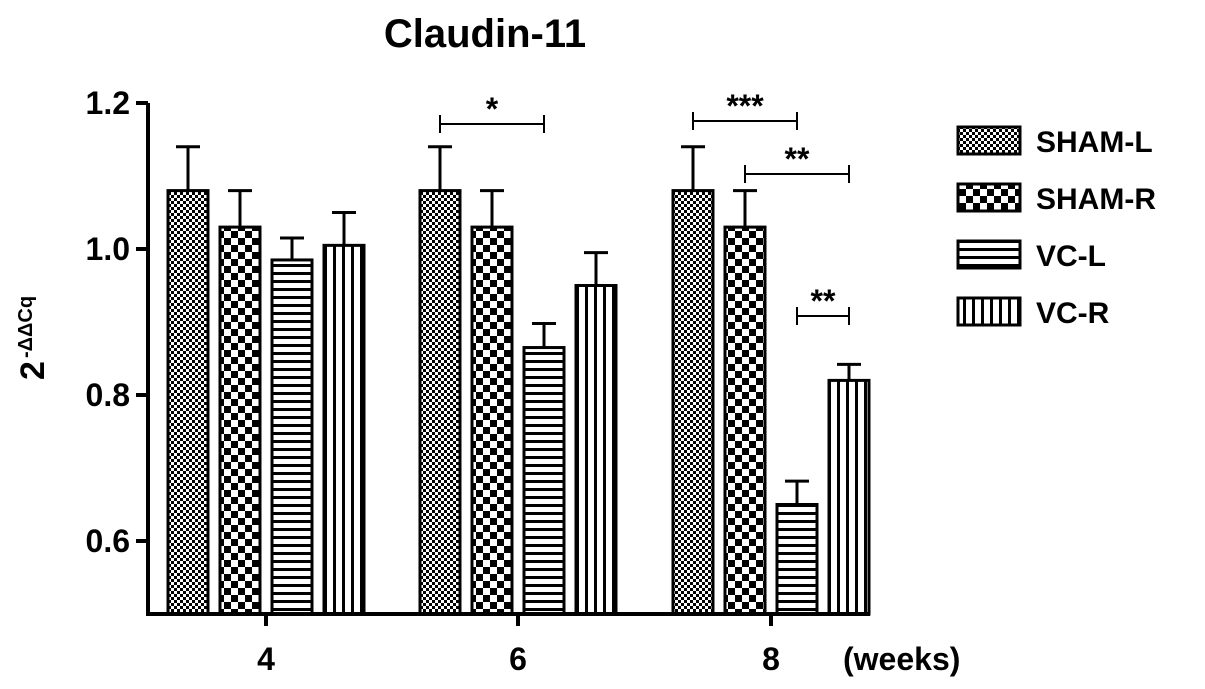 The image size is (1205, 689). I want to click on y-tick-label-0.6: 0.6, so click(108, 541).